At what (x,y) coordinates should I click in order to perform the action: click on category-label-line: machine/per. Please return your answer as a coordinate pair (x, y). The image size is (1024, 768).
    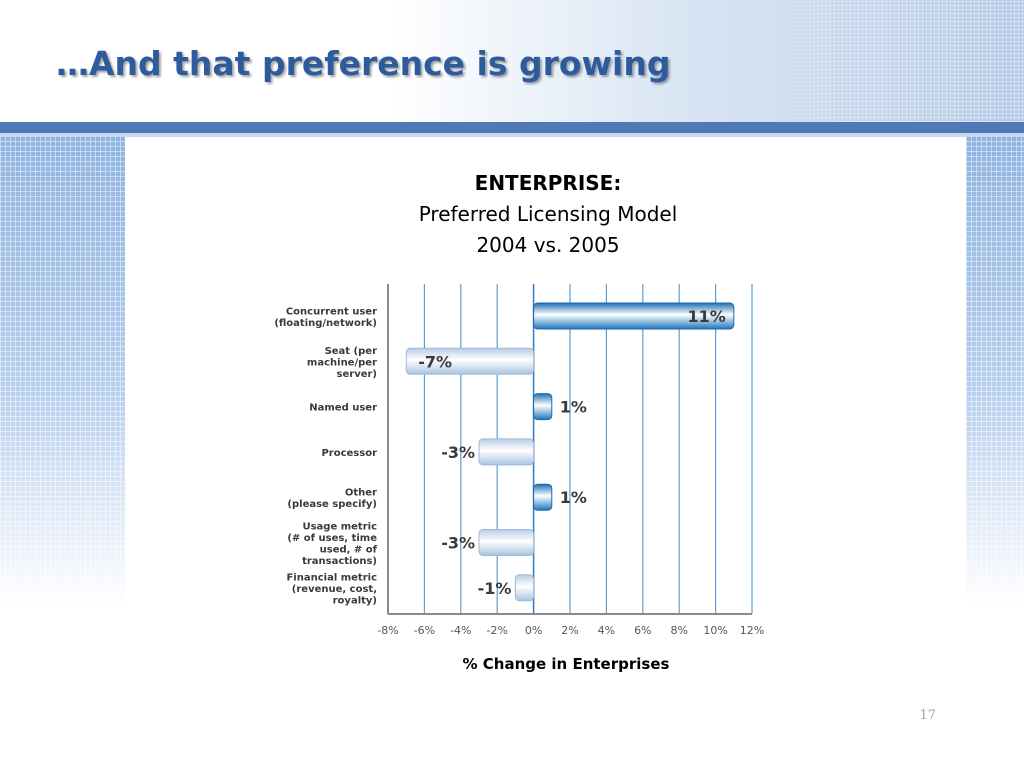
    Looking at the image, I should click on (342, 362).